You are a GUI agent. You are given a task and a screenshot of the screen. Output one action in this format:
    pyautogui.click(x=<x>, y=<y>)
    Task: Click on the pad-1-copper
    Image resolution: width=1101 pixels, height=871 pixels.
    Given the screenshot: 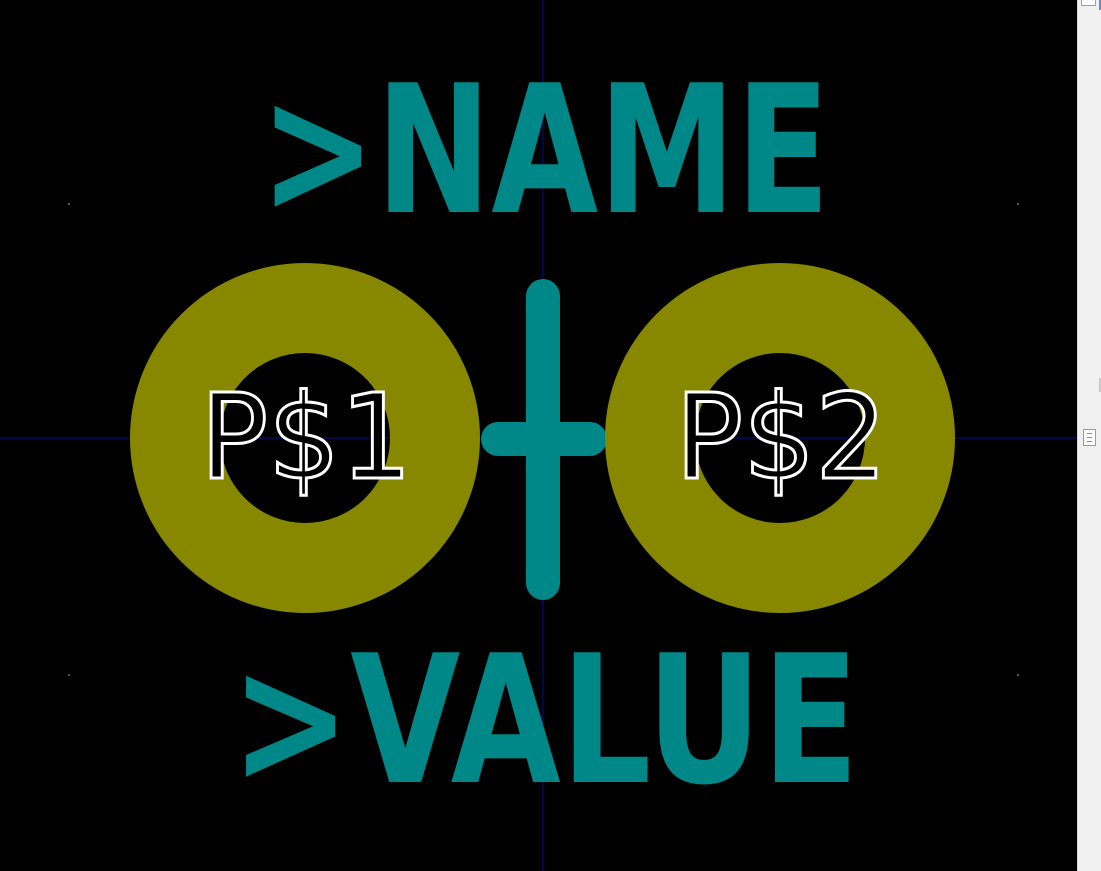 What is the action you would take?
    pyautogui.click(x=305, y=438)
    